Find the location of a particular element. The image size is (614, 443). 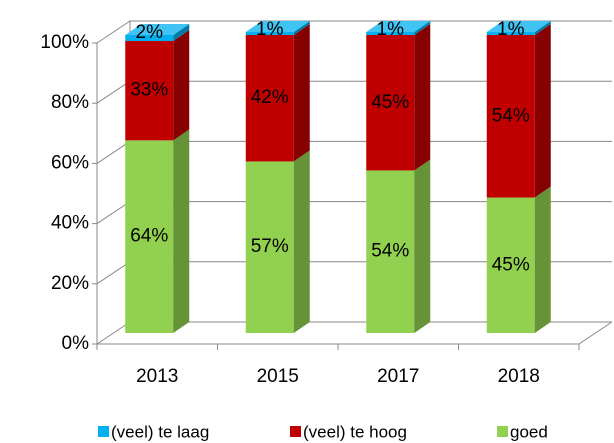

x-tick-label: 2013 is located at coordinates (157, 376).